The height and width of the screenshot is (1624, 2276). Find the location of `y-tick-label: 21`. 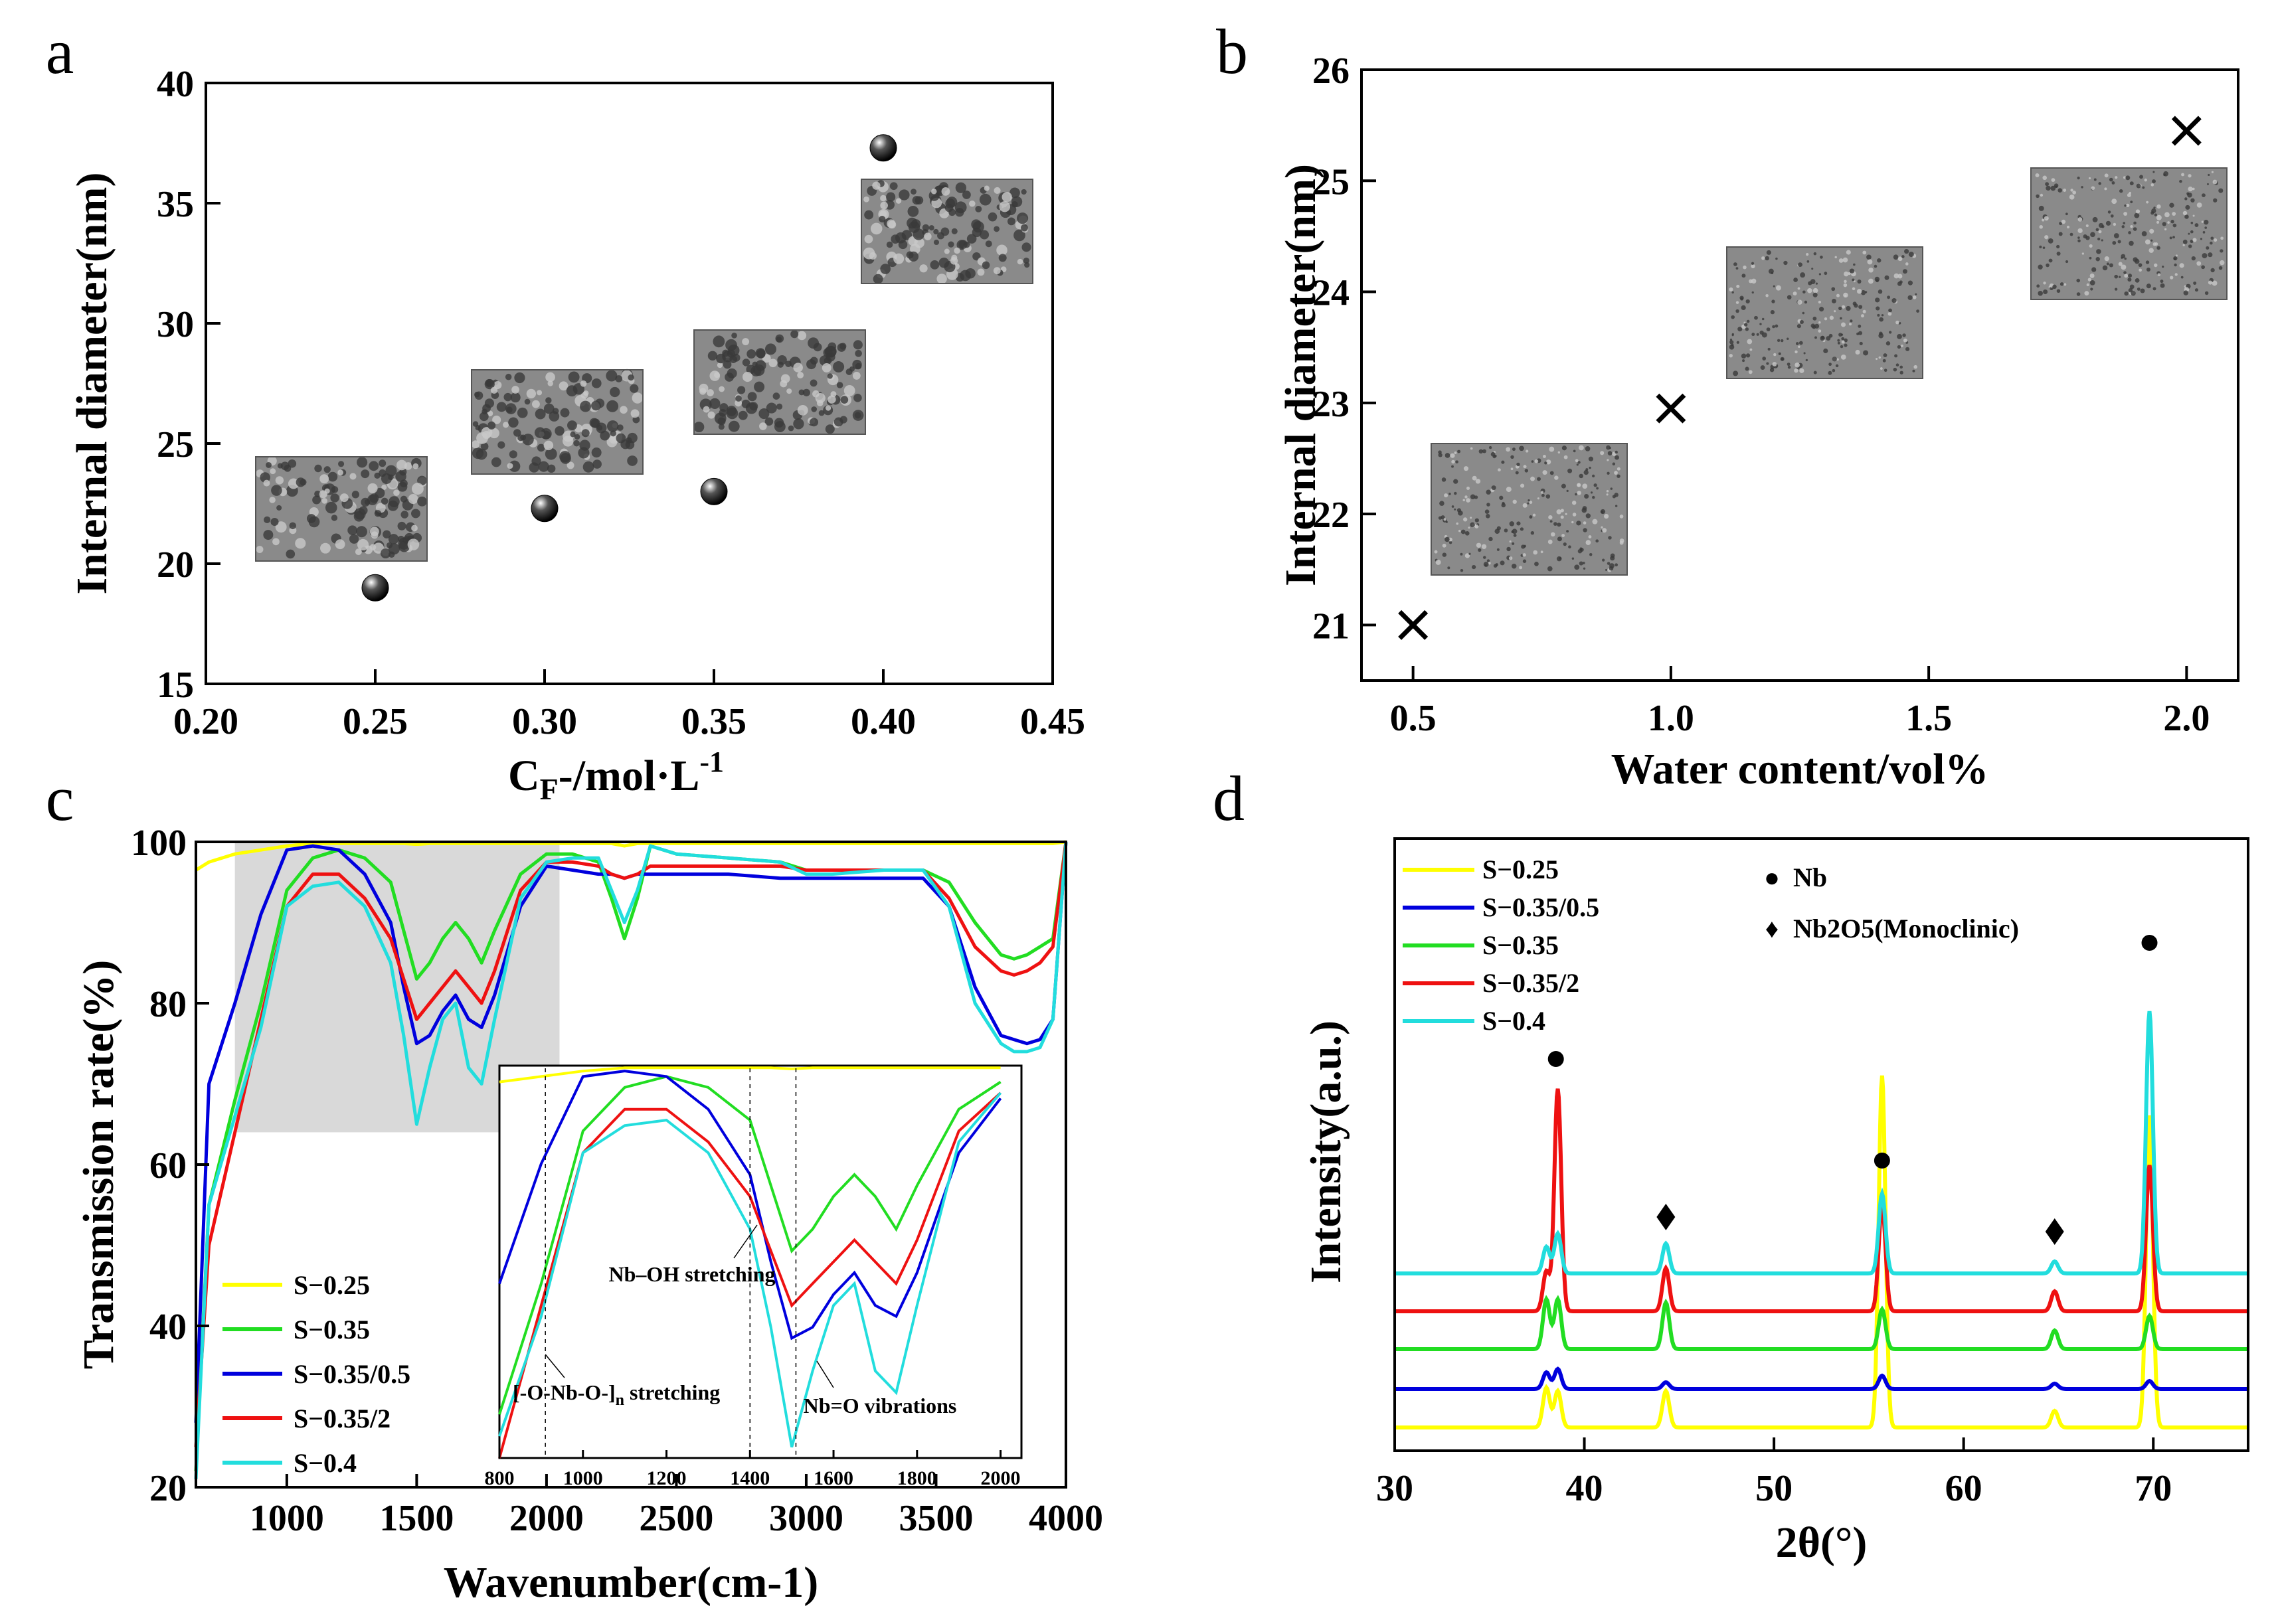

y-tick-label: 21 is located at coordinates (1331, 626).